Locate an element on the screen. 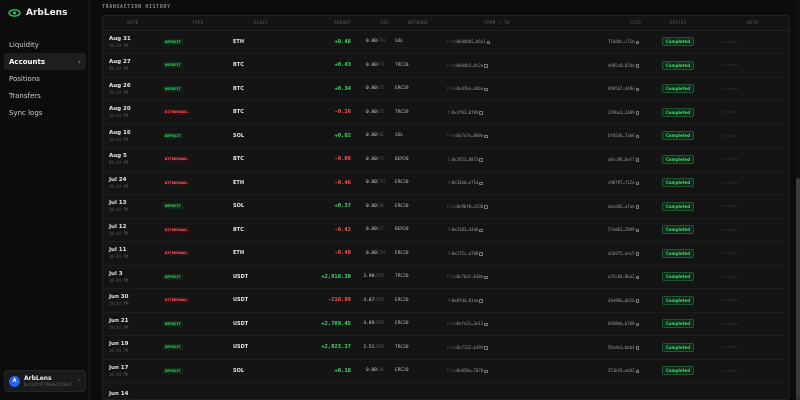 The height and width of the screenshot is (400, 800). scrollbar-thumb is located at coordinates (798, 289).